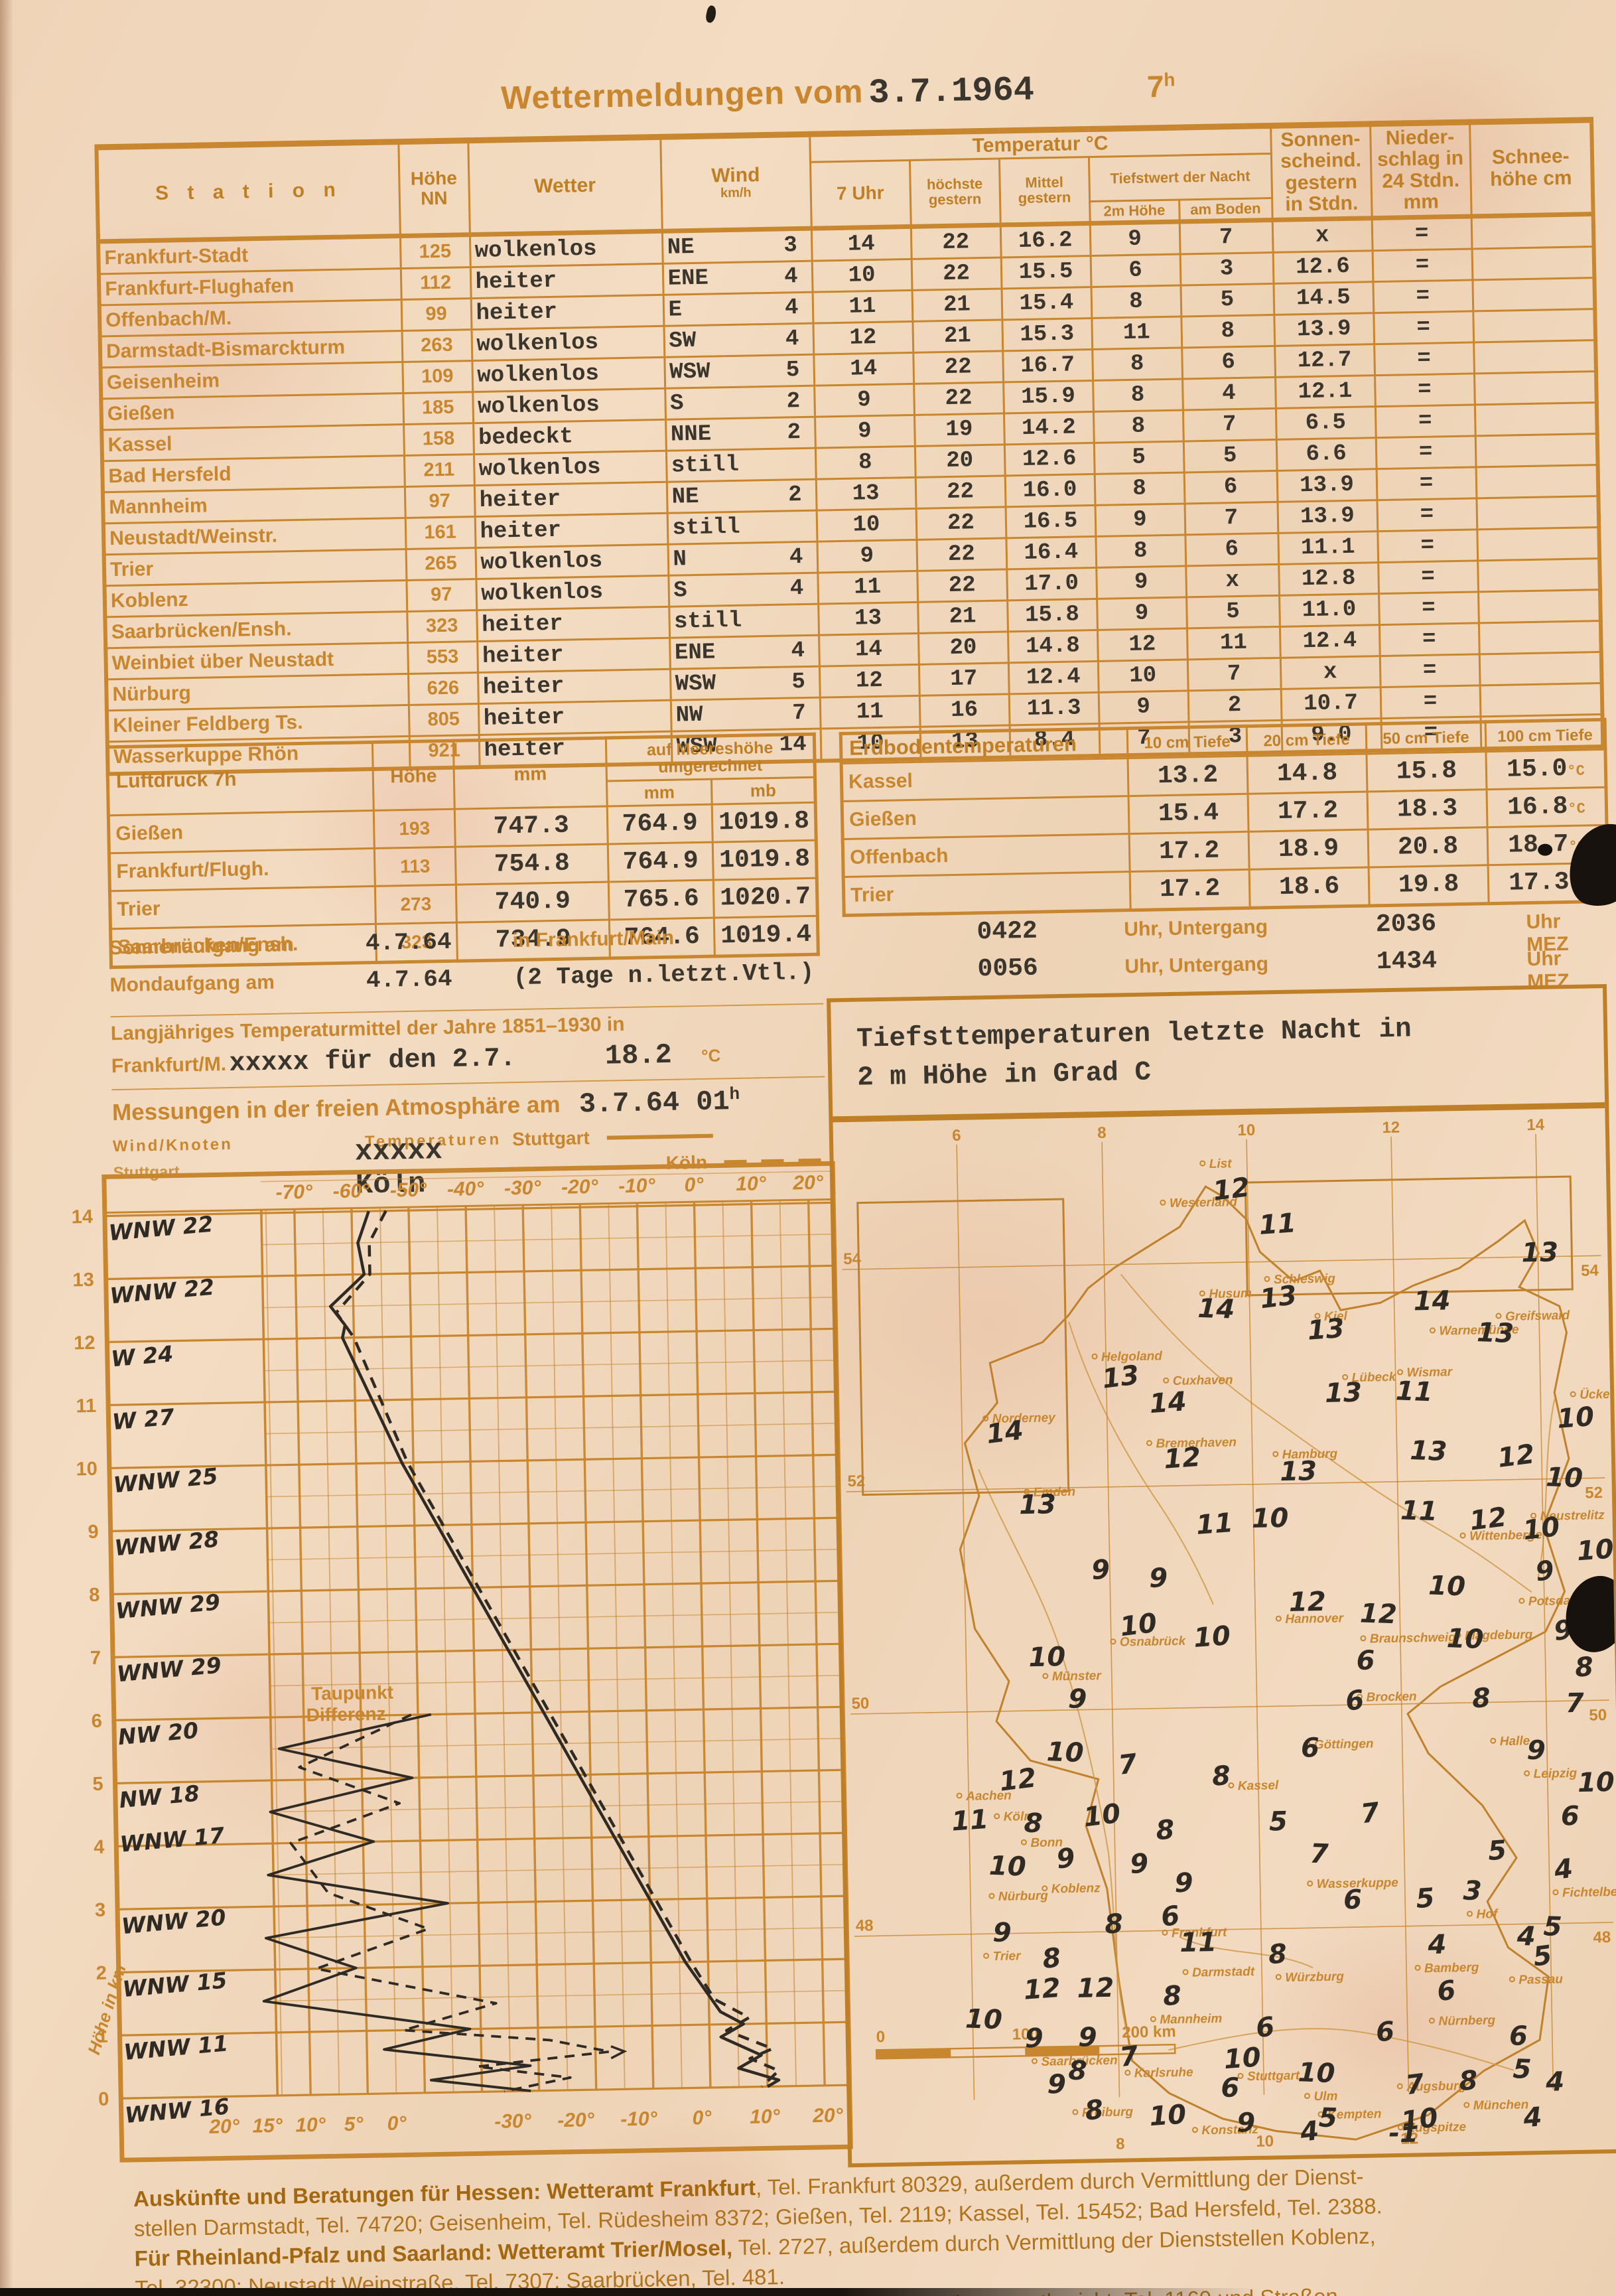 The height and width of the screenshot is (2296, 1616). I want to click on taupunkt-label: Taupunkt, so click(352, 1693).